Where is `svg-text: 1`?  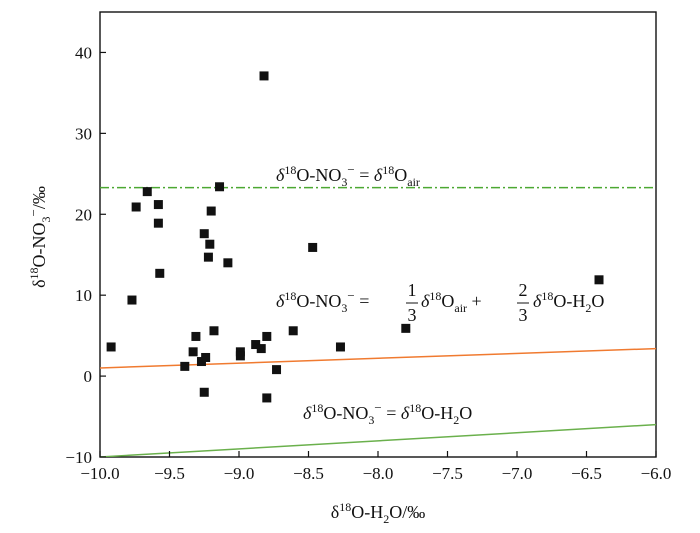 svg-text: 1 is located at coordinates (412, 290).